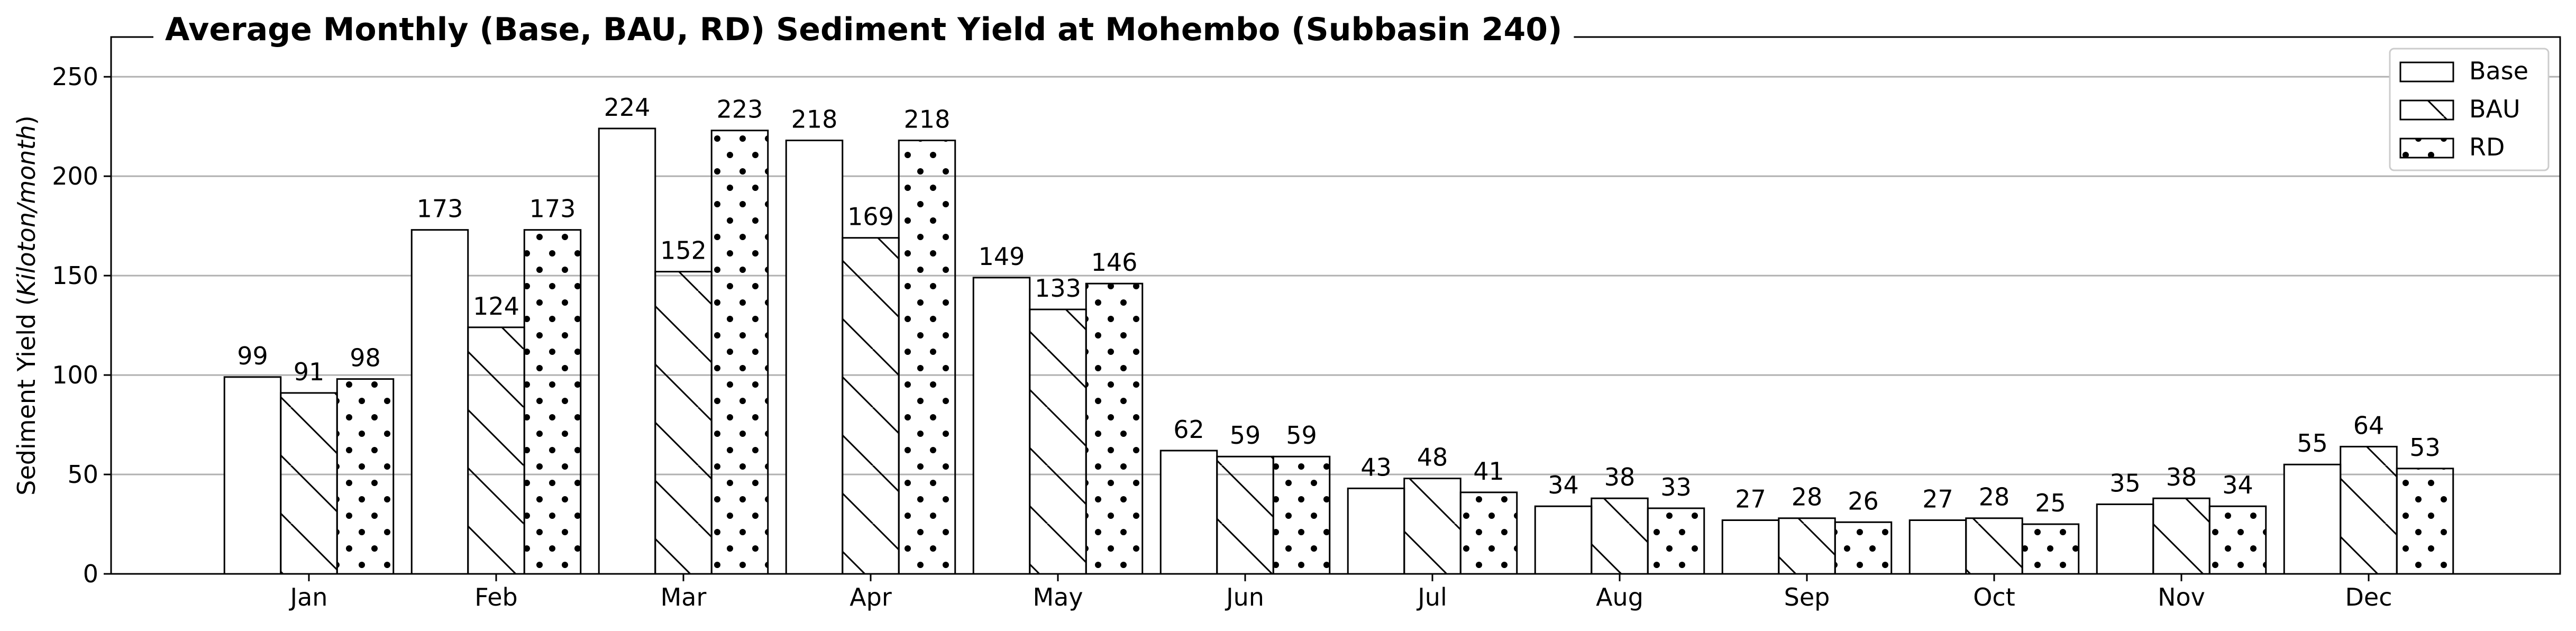  What do you see at coordinates (1488, 533) in the screenshot?
I see `bar-rd-jul` at bounding box center [1488, 533].